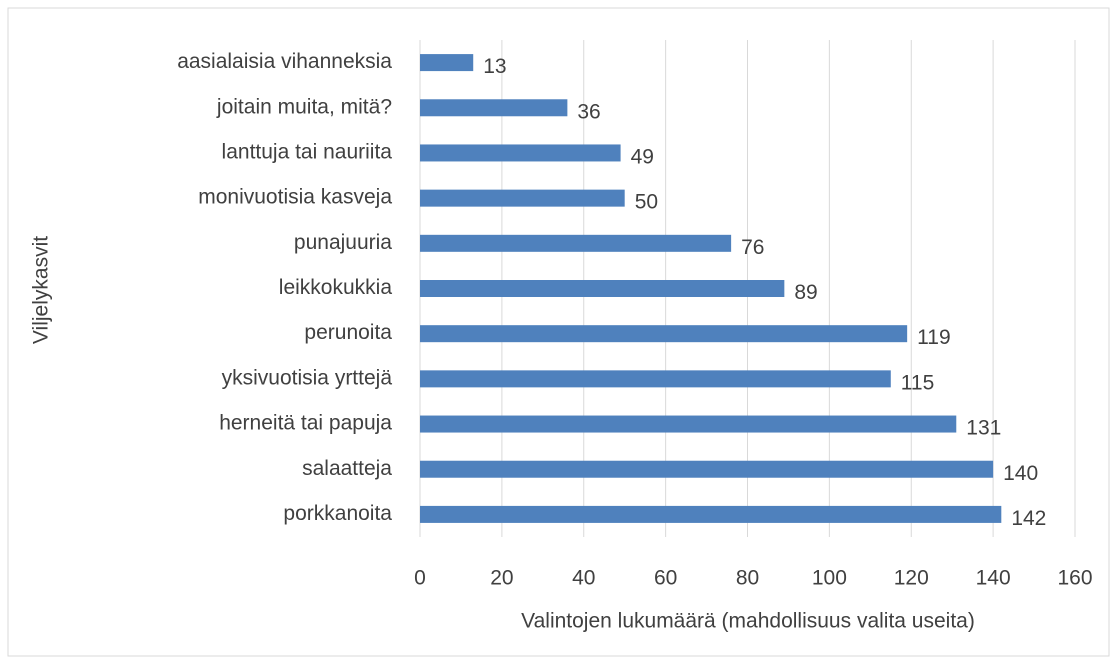 The width and height of the screenshot is (1118, 669). Describe the element at coordinates (911, 578) in the screenshot. I see `x-tick-label: 120` at that location.